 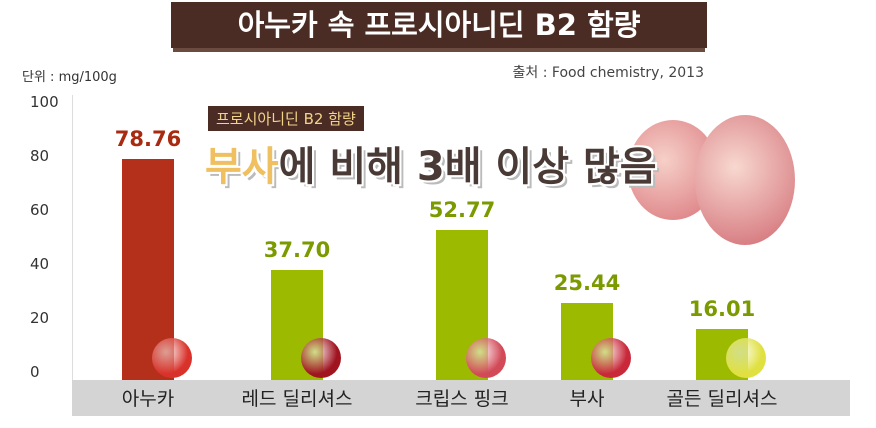 I want to click on data-label: 78.76, so click(x=148, y=139).